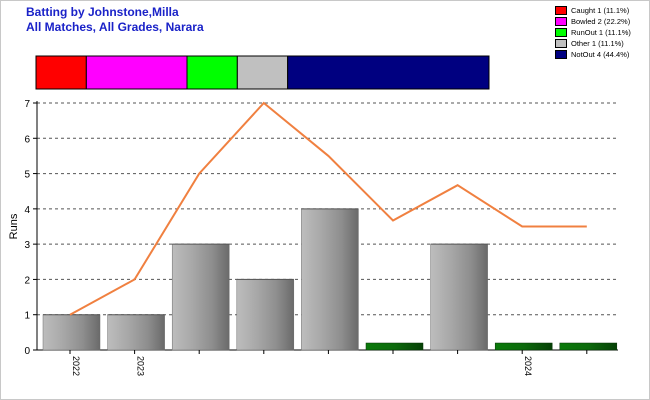 The height and width of the screenshot is (400, 650). Describe the element at coordinates (27, 351) in the screenshot. I see `y-tick-label: 0` at that location.